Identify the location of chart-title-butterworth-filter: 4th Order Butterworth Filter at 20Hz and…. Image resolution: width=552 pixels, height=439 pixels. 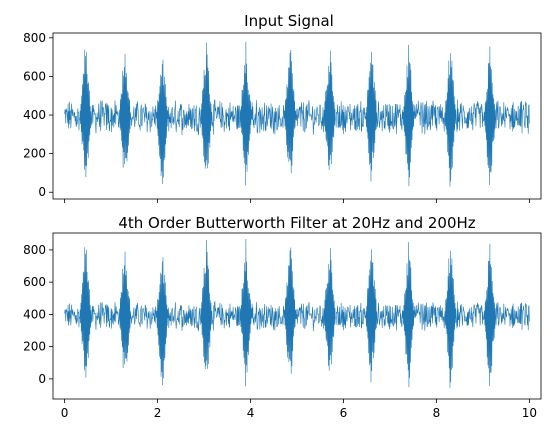
(296, 223).